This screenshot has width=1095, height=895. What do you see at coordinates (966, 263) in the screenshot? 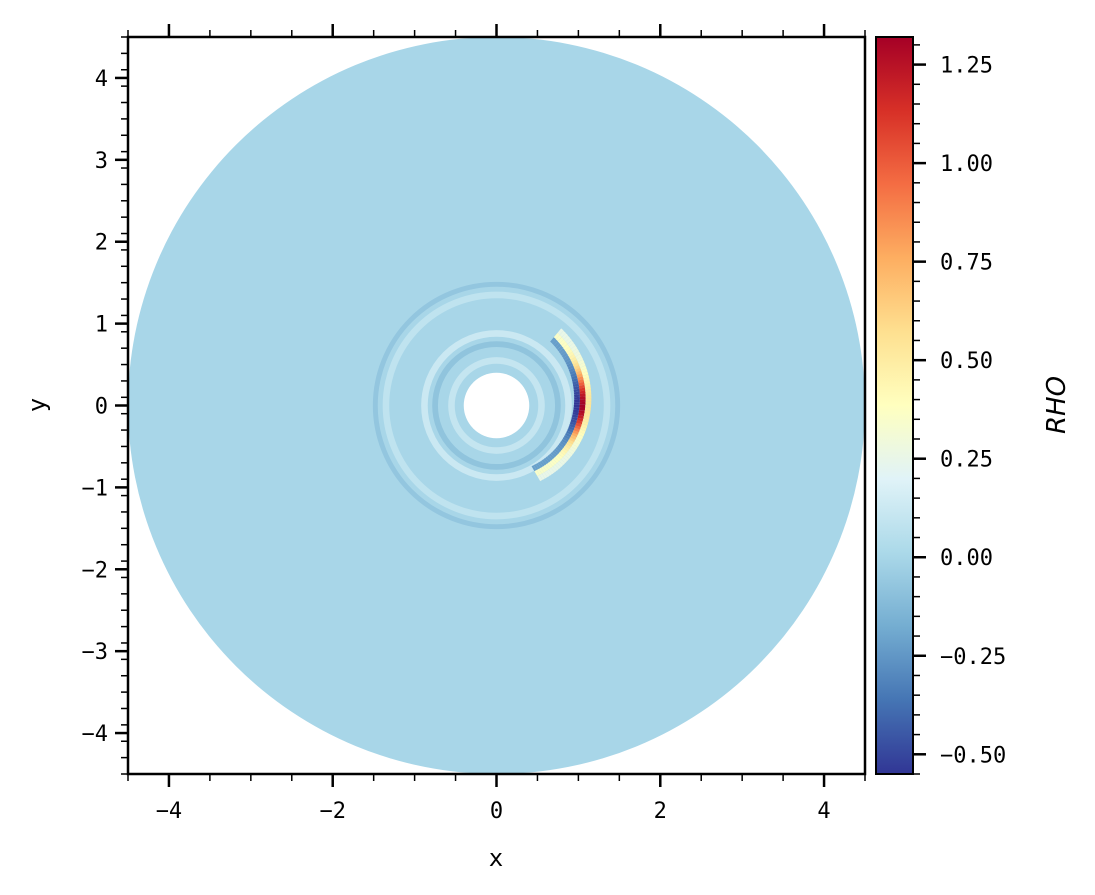
I see `colorbar-tick-label: 0.75` at bounding box center [966, 263].